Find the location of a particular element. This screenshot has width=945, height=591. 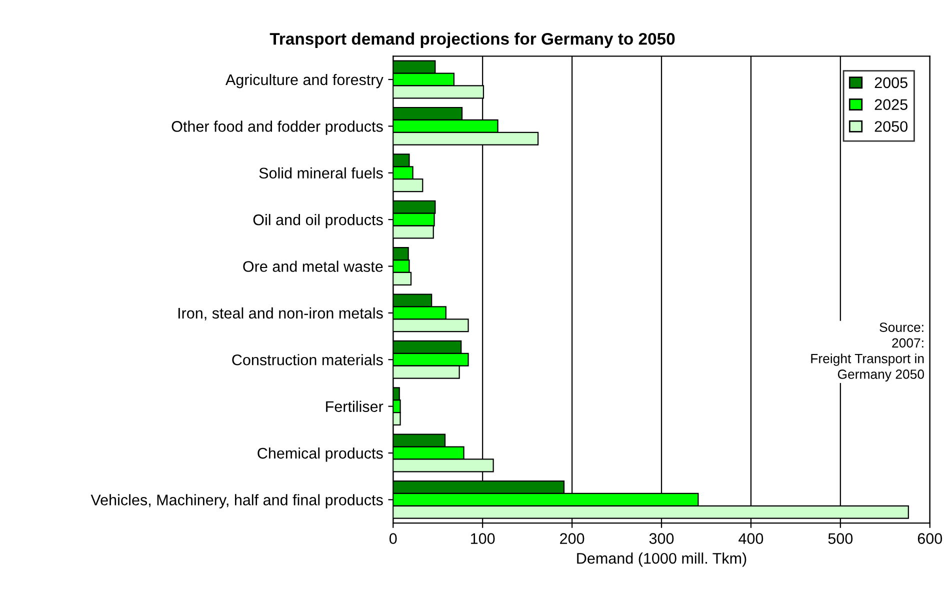

x-tick-label: 300 is located at coordinates (661, 538).